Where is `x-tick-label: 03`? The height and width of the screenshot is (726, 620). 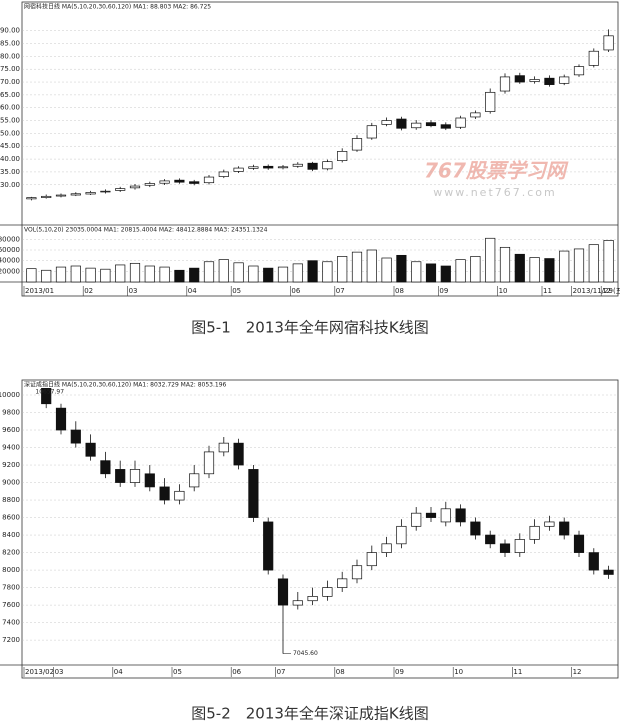
x-tick-label: 03 is located at coordinates (59, 672).